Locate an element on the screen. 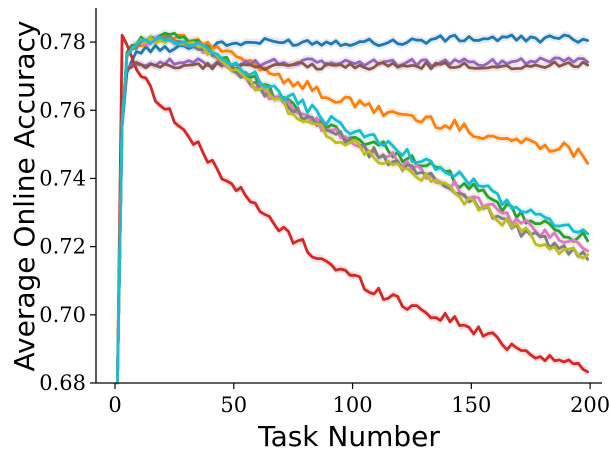 This screenshot has height=462, width=610. x-tick-label: 50 is located at coordinates (233, 405).